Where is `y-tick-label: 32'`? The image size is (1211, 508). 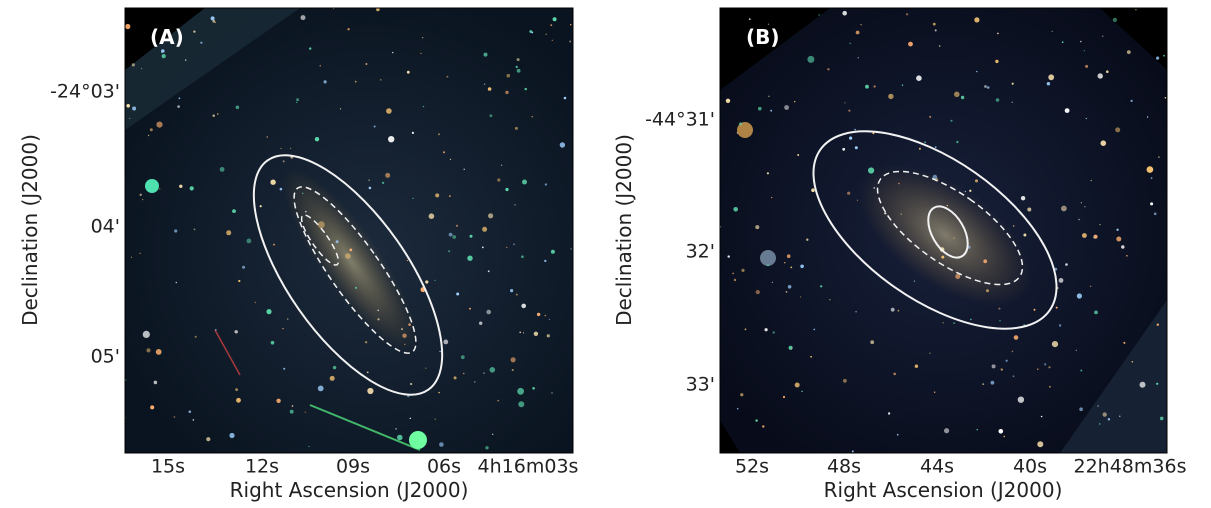 y-tick-label: 32' is located at coordinates (700, 252).